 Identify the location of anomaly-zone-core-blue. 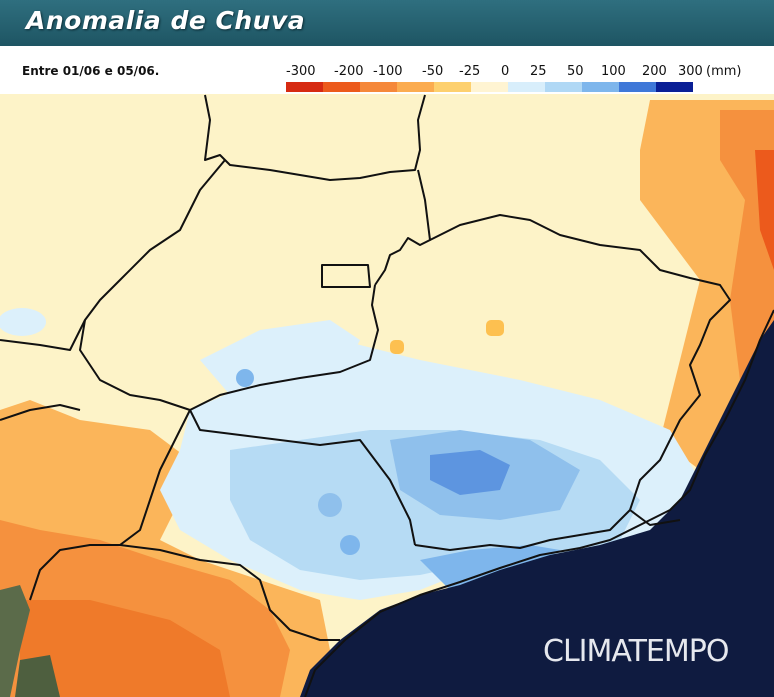
(470, 472).